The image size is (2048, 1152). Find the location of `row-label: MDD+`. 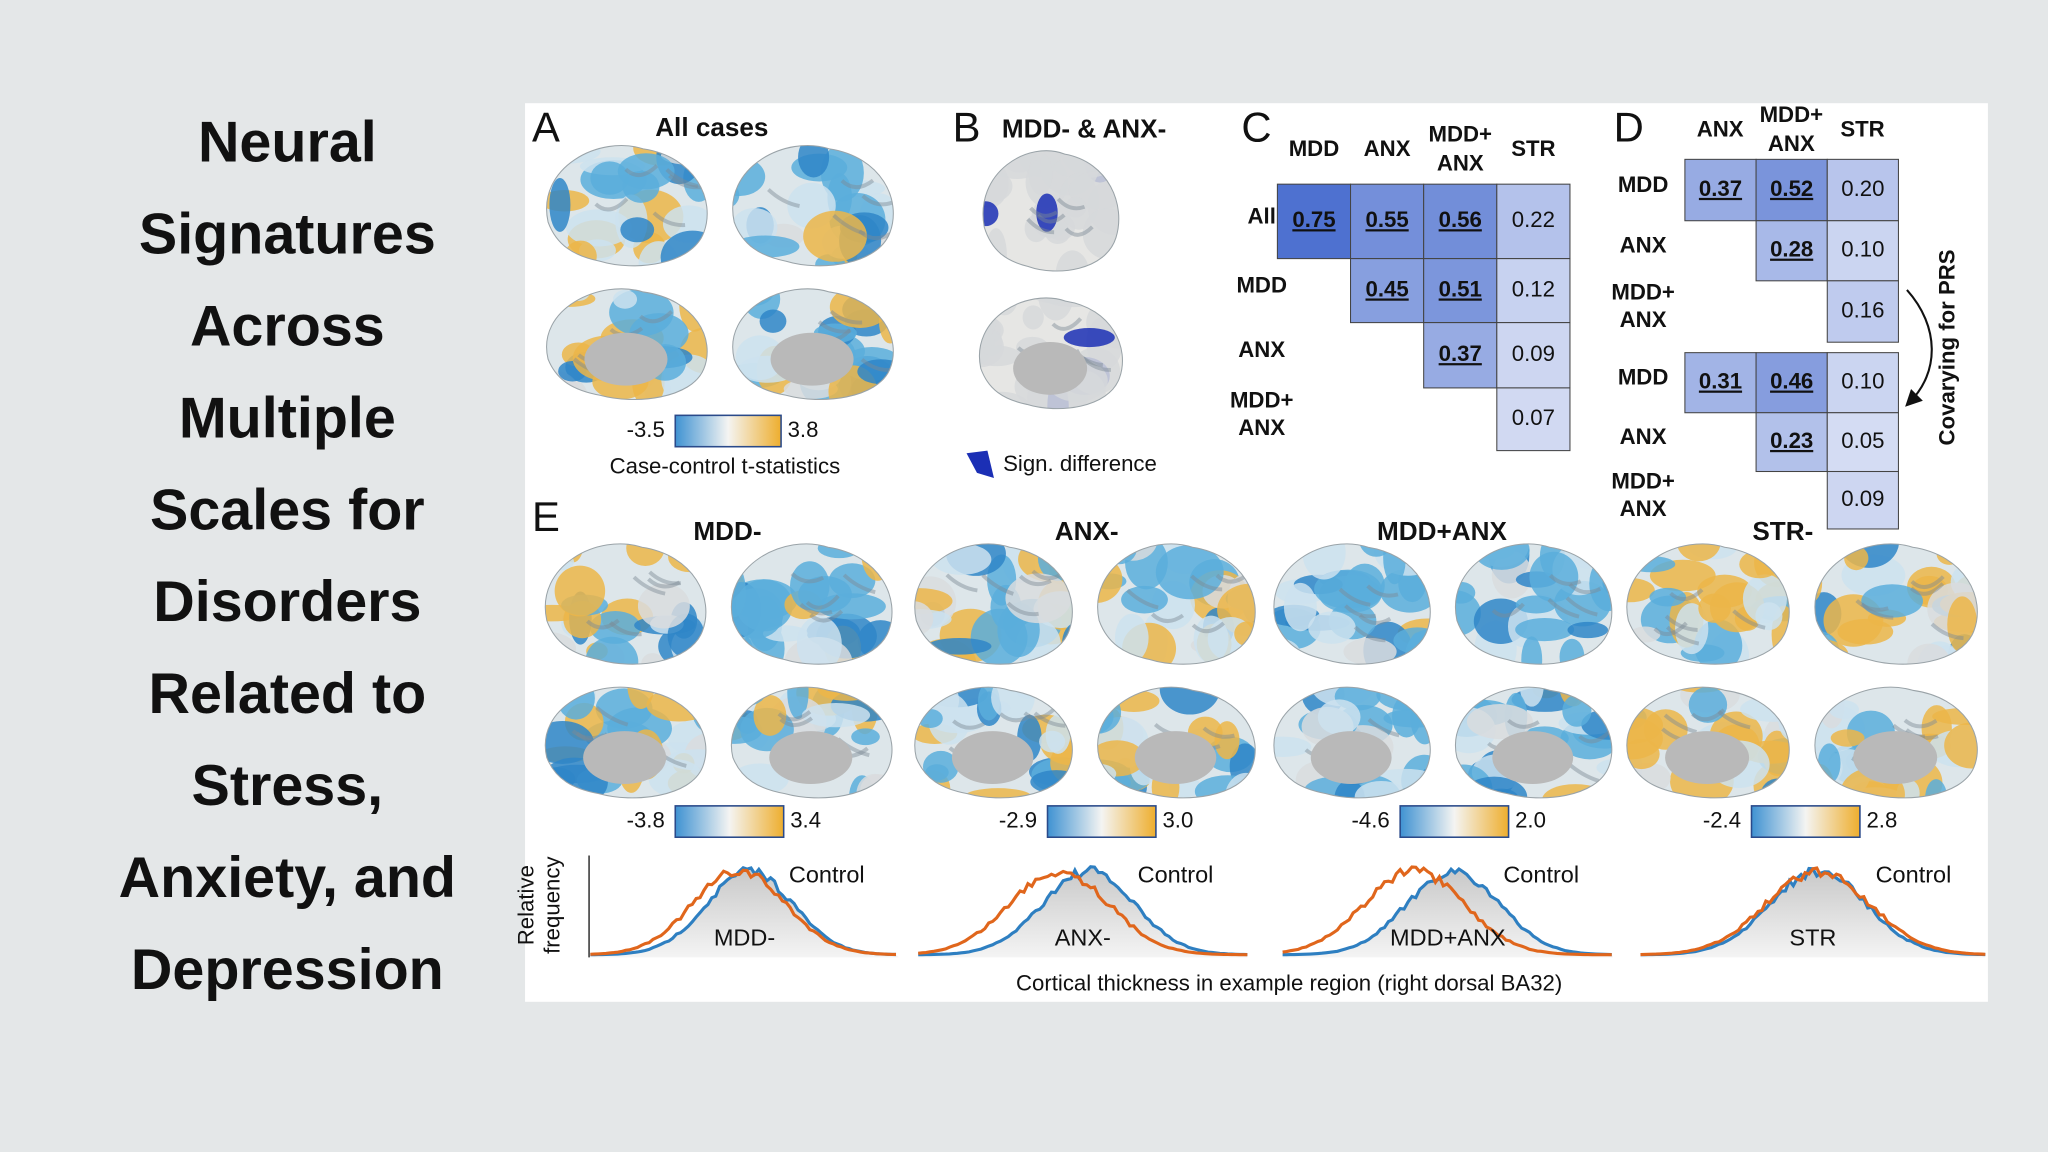

row-label: MDD+ is located at coordinates (1643, 480).